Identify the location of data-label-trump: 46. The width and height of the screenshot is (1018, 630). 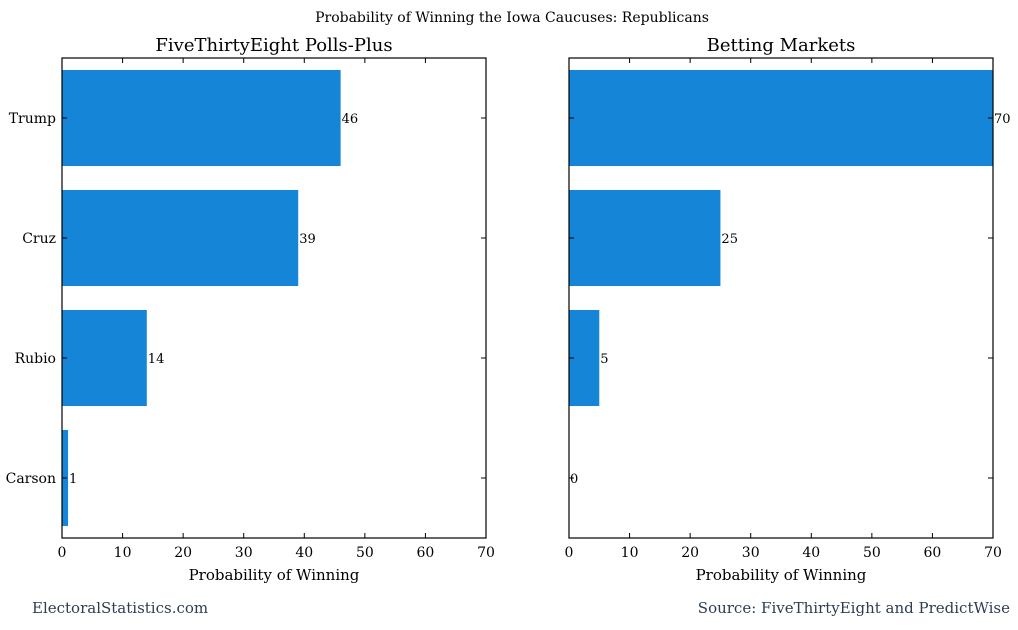
(350, 119).